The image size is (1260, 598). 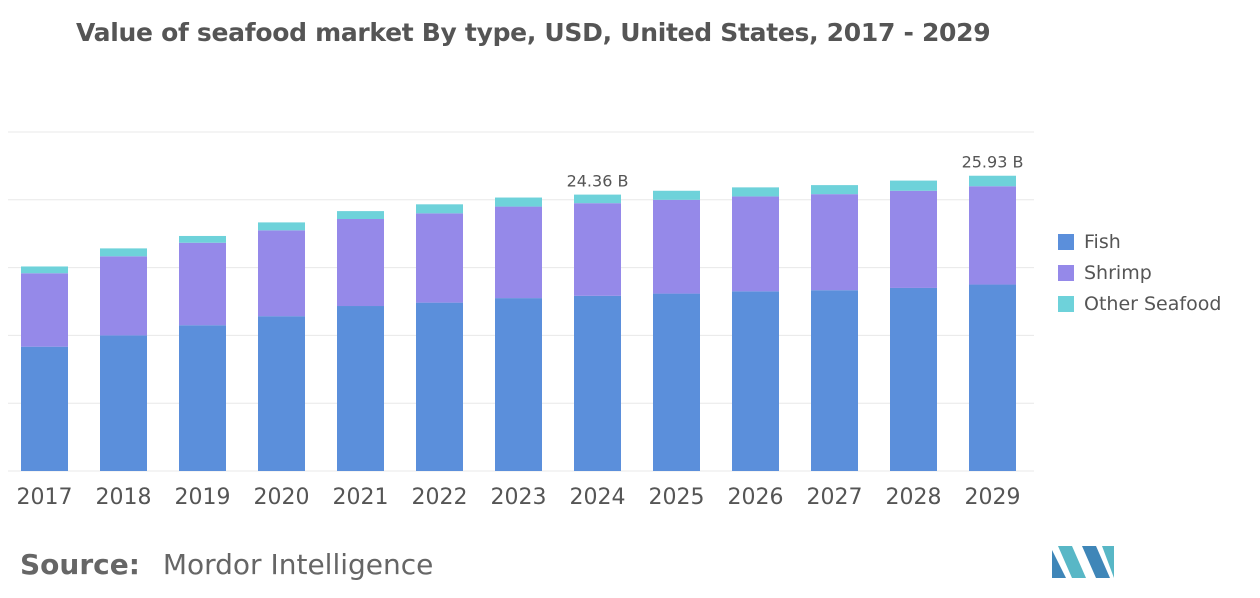 What do you see at coordinates (124, 497) in the screenshot?
I see `x-tick-label-2018: 2018` at bounding box center [124, 497].